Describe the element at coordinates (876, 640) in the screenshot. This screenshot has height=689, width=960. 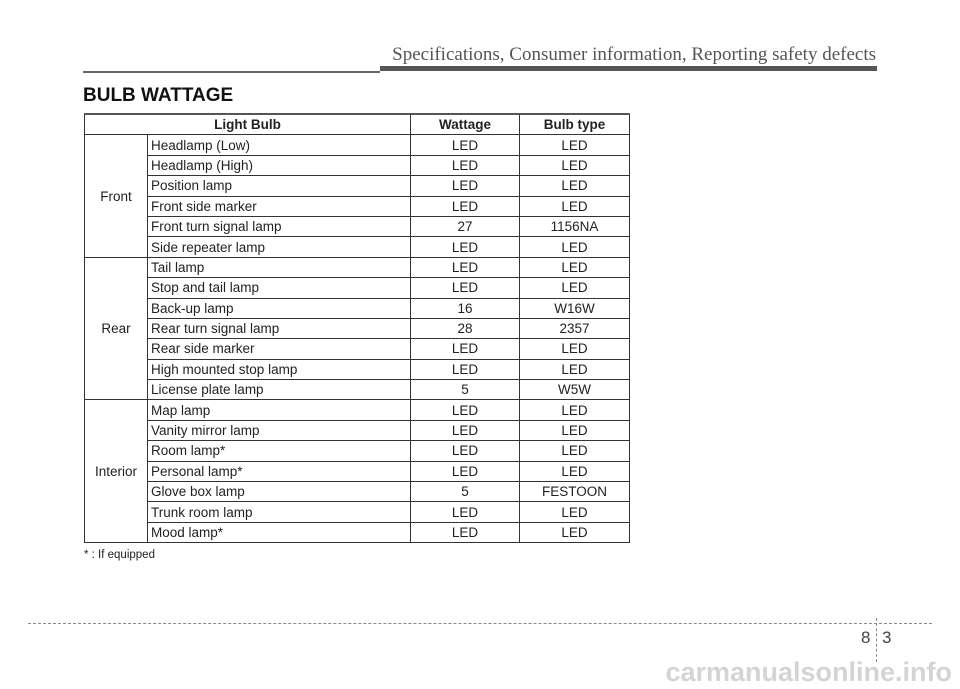
I see `footer-divider` at that location.